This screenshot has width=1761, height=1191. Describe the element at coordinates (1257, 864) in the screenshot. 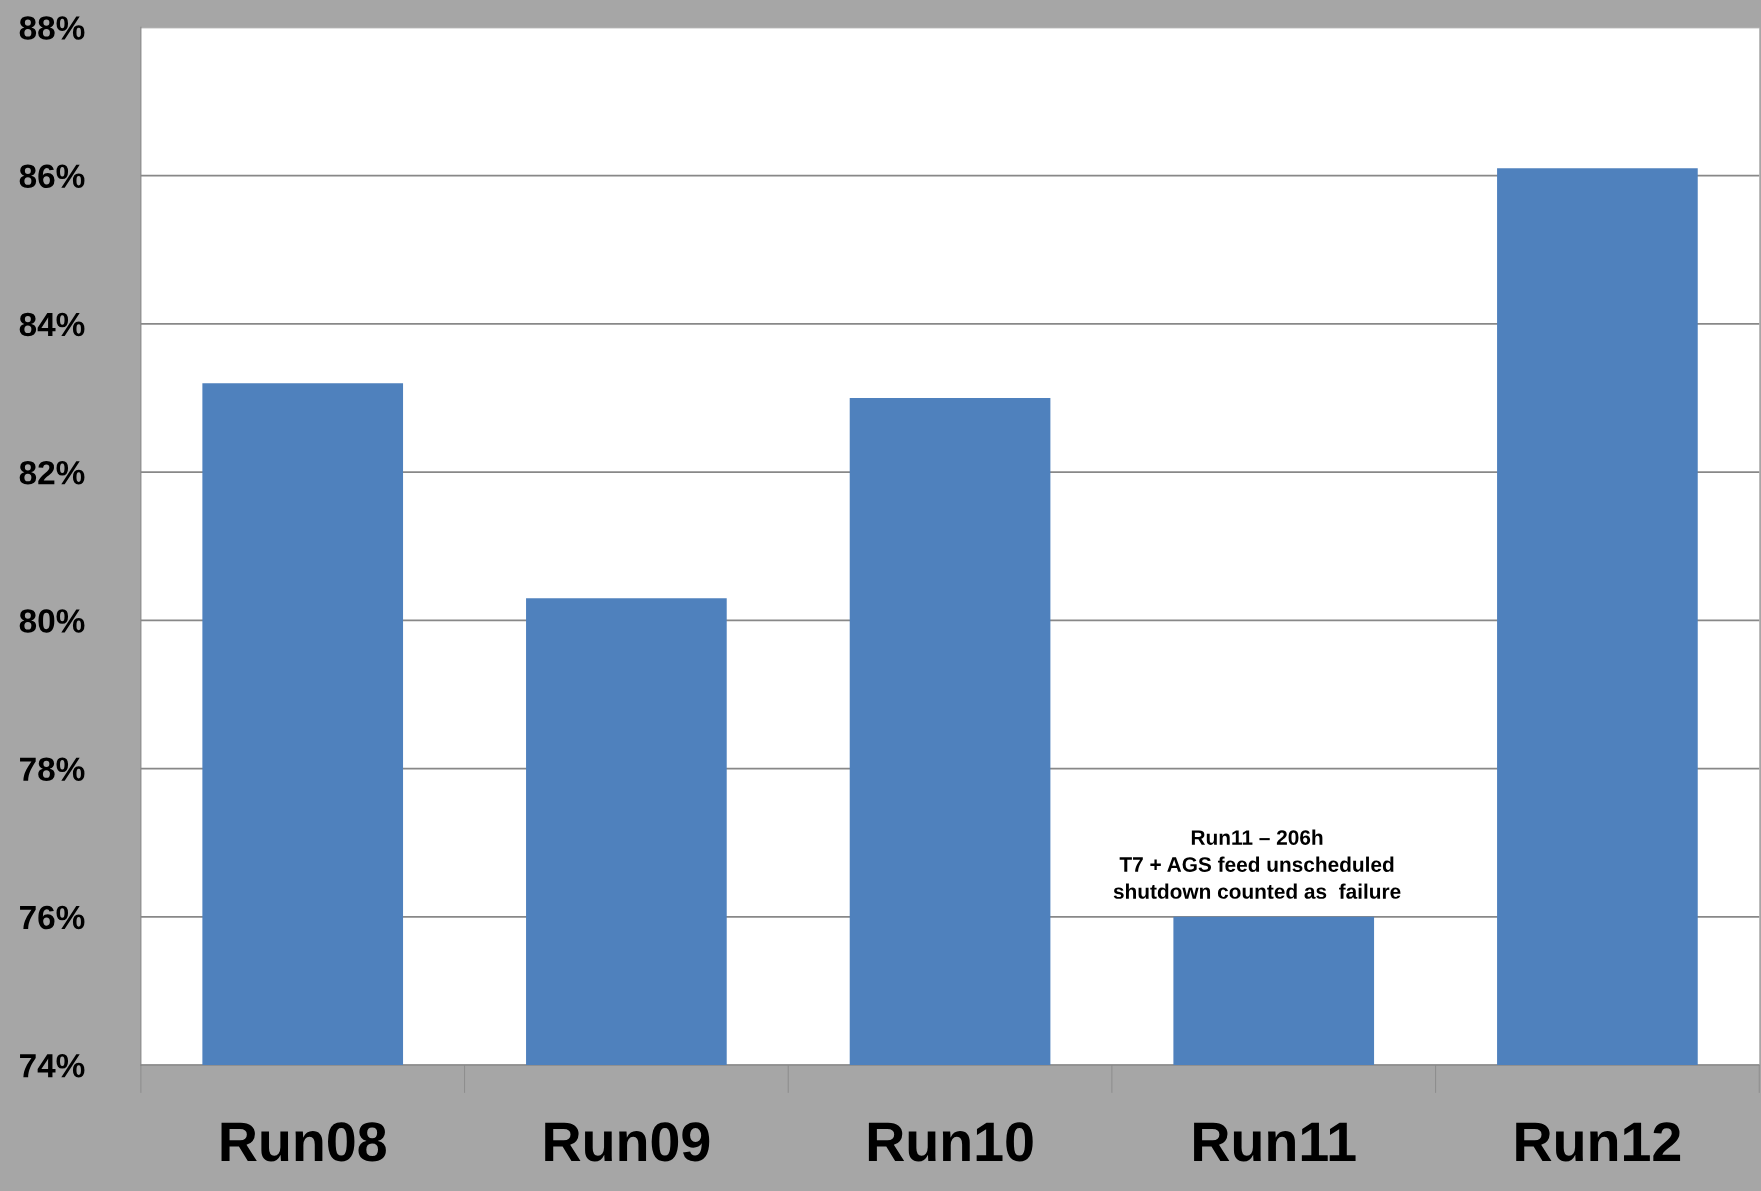

I see `annotation: Run11 – 206h T7 + AGS feed unscheduled shutdown counted as failure` at that location.